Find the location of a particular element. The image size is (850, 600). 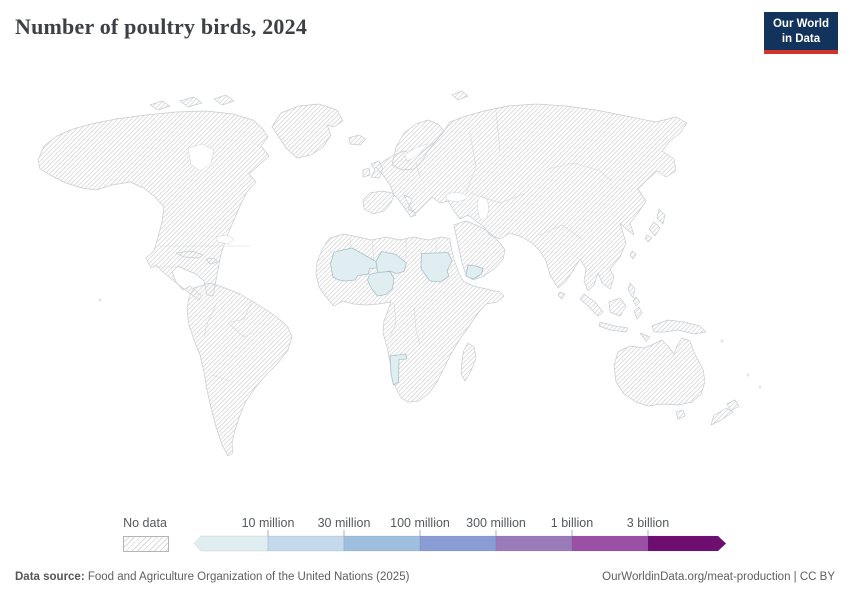

java is located at coordinates (613, 327).